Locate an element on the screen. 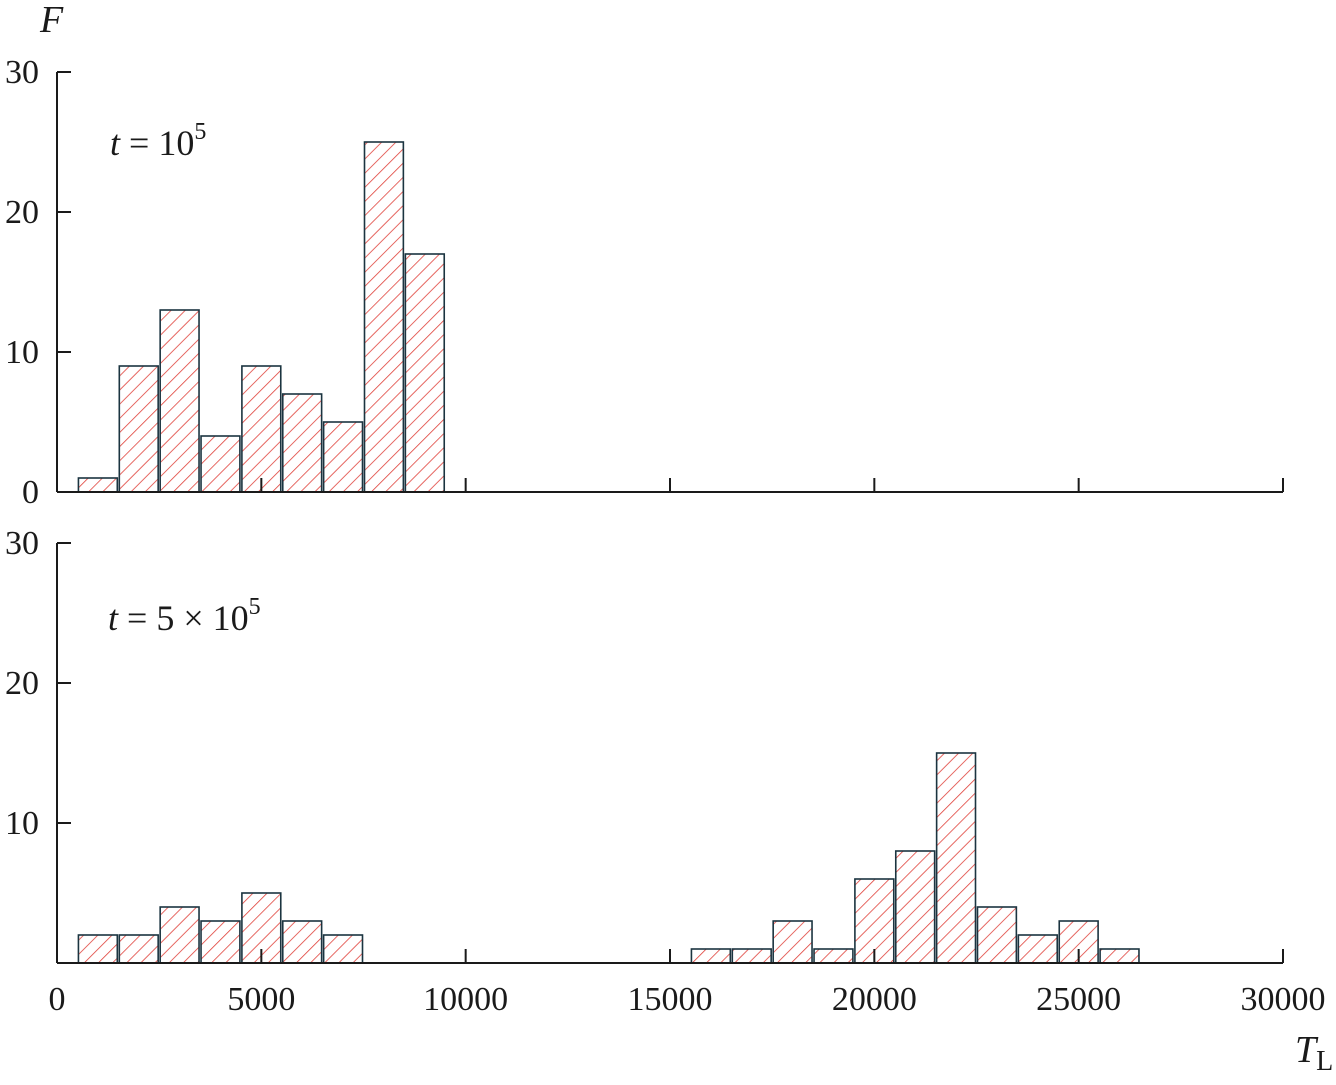 The image size is (1336, 1085). panel-2-label-eq: = 5 × is located at coordinates (165, 618).